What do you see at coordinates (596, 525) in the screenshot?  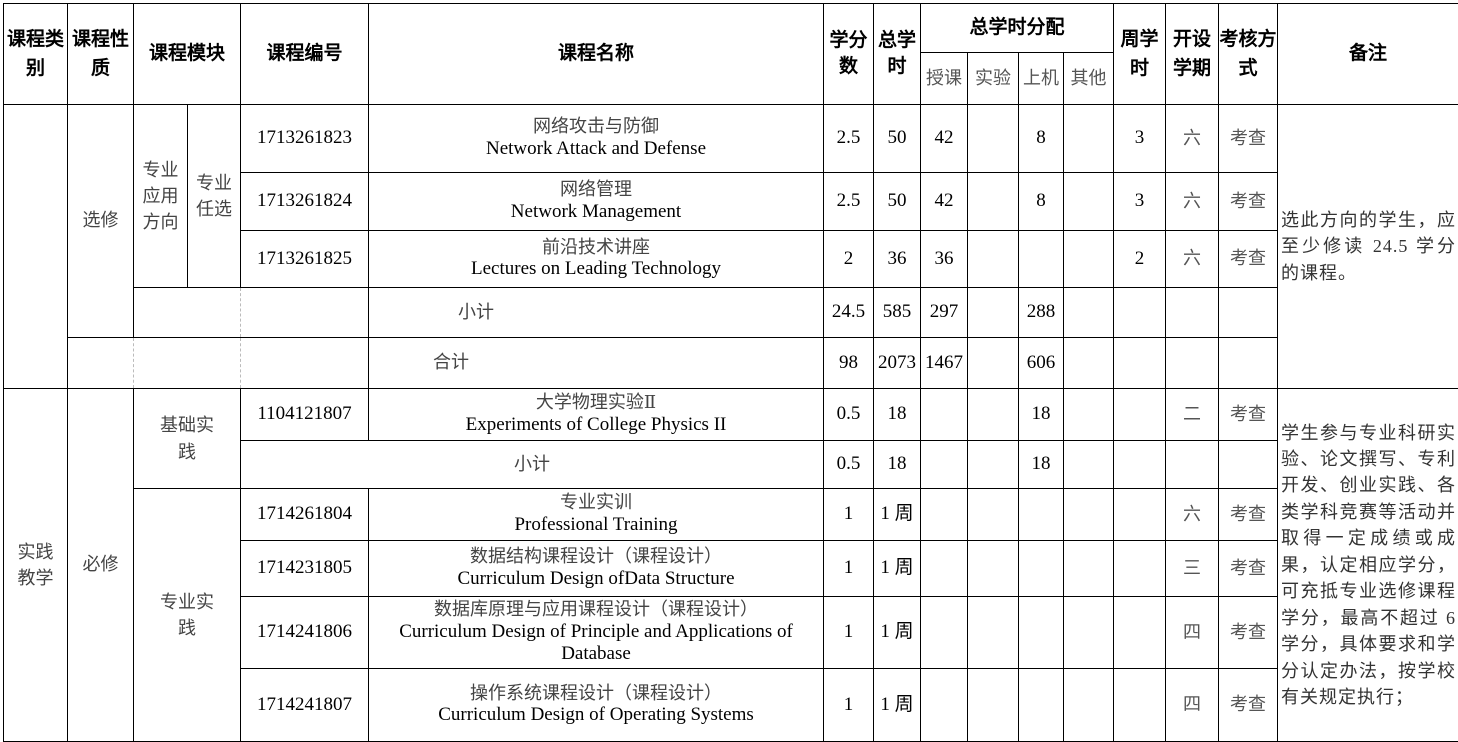 I see `course-name-en: Professional Training` at bounding box center [596, 525].